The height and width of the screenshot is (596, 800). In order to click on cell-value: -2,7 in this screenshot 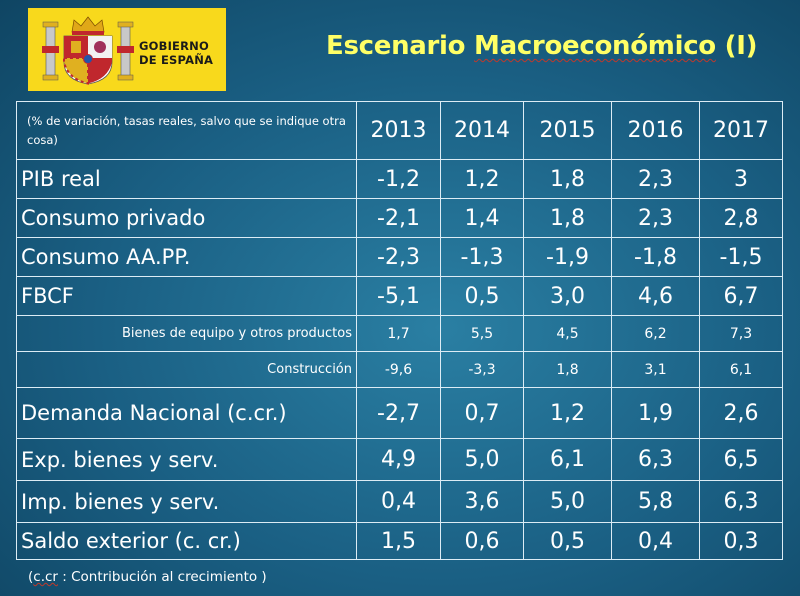, I will do `click(398, 413)`.